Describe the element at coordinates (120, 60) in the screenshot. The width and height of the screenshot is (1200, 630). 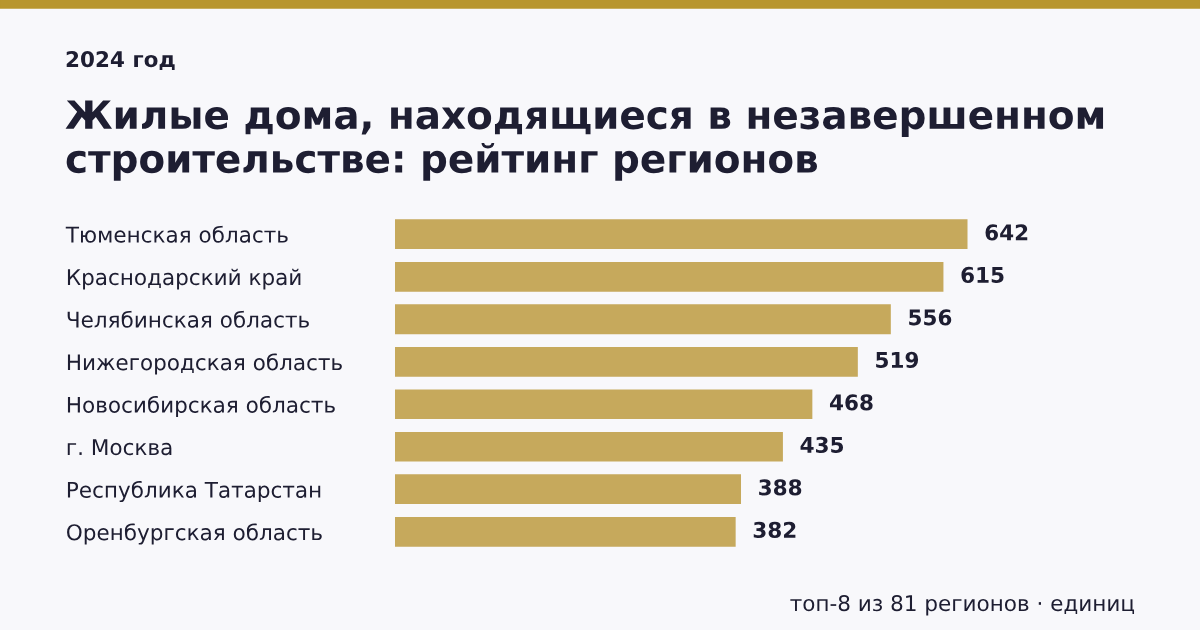
I see `text: 2024 год` at that location.